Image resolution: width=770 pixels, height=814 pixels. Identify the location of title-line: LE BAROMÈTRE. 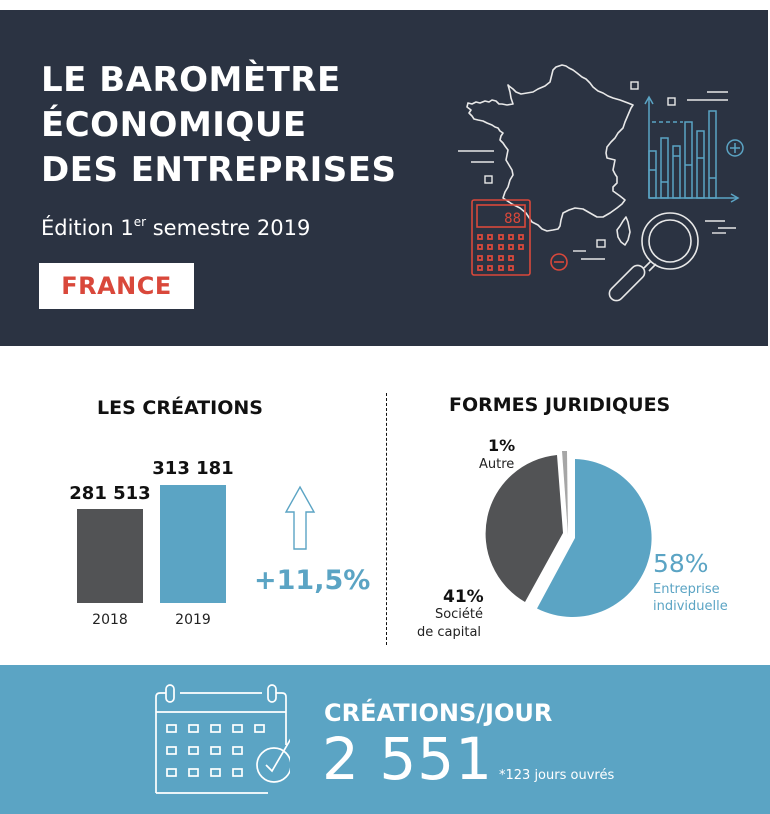
(191, 80).